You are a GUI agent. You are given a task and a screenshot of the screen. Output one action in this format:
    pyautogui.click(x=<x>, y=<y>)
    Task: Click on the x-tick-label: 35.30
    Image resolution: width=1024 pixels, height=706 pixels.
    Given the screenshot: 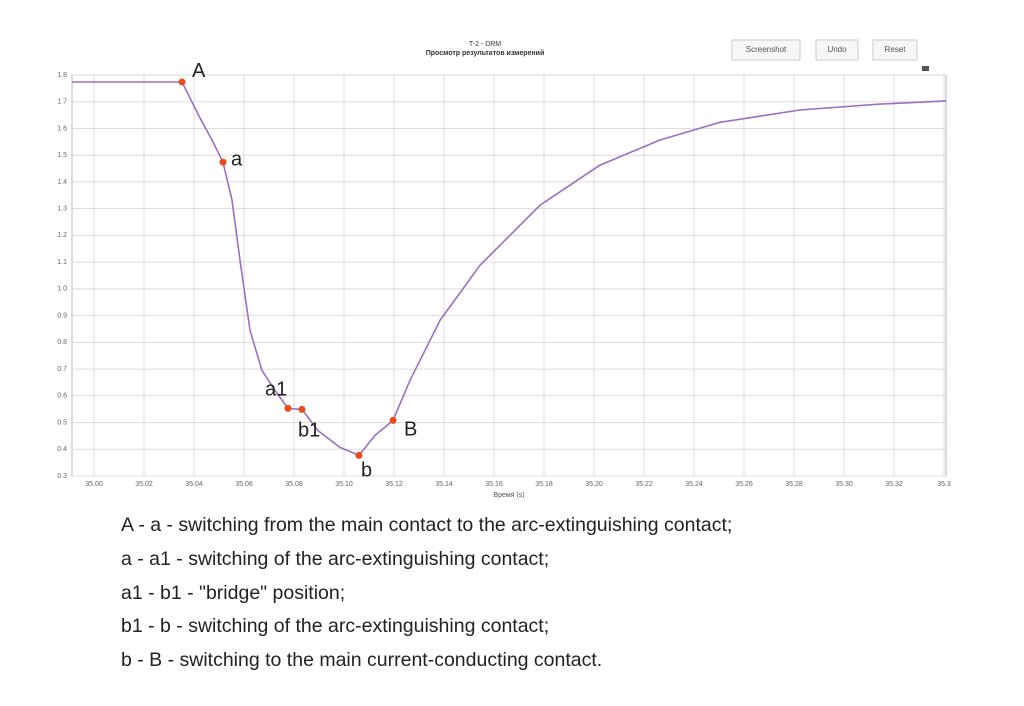 What is the action you would take?
    pyautogui.click(x=844, y=484)
    